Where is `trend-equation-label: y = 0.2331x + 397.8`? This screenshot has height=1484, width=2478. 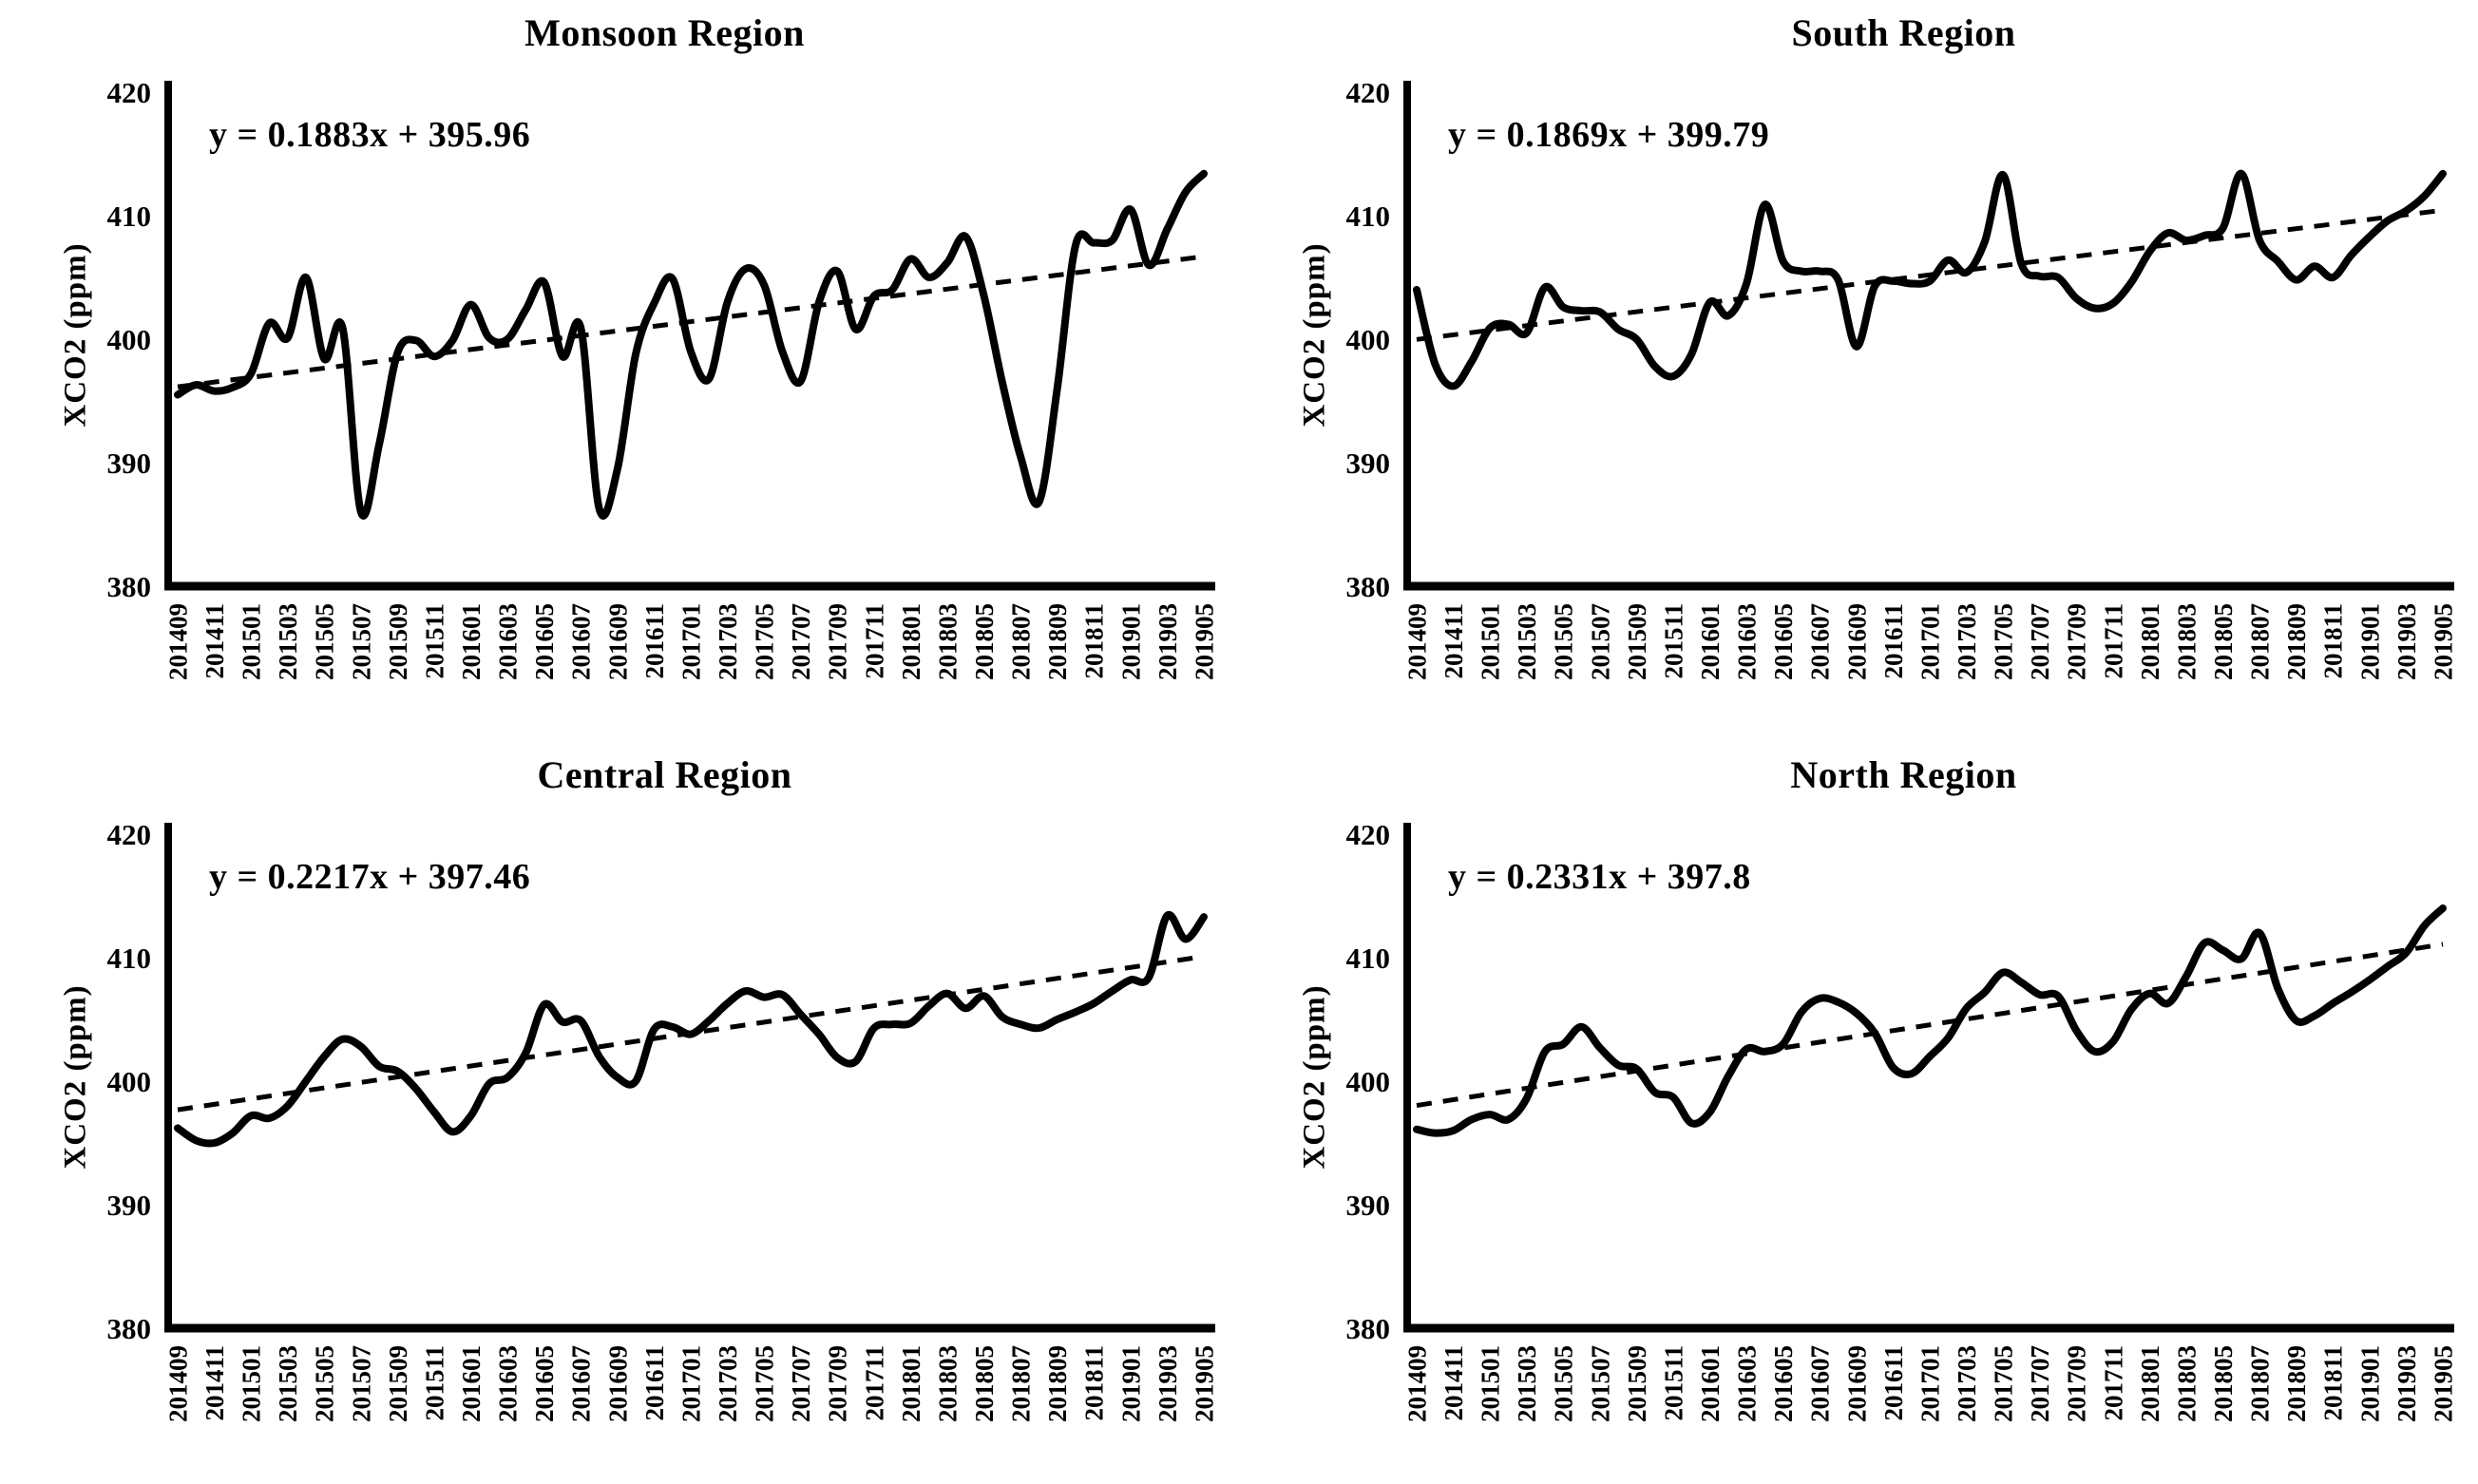 trend-equation-label: y = 0.2331x + 397.8 is located at coordinates (1600, 877).